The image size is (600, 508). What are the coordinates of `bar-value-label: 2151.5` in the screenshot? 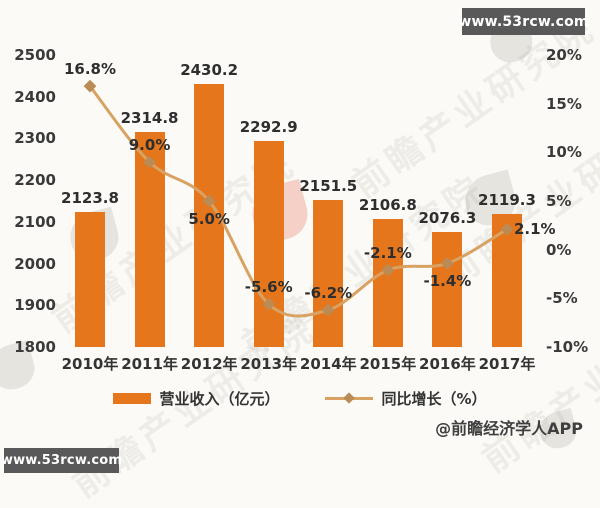 It's located at (328, 186).